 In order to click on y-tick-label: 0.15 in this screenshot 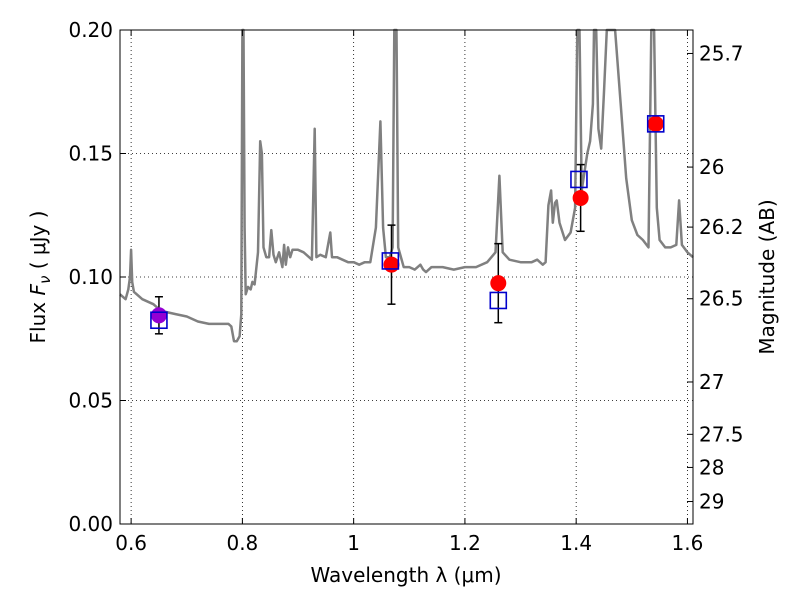, I will do `click(90, 154)`.